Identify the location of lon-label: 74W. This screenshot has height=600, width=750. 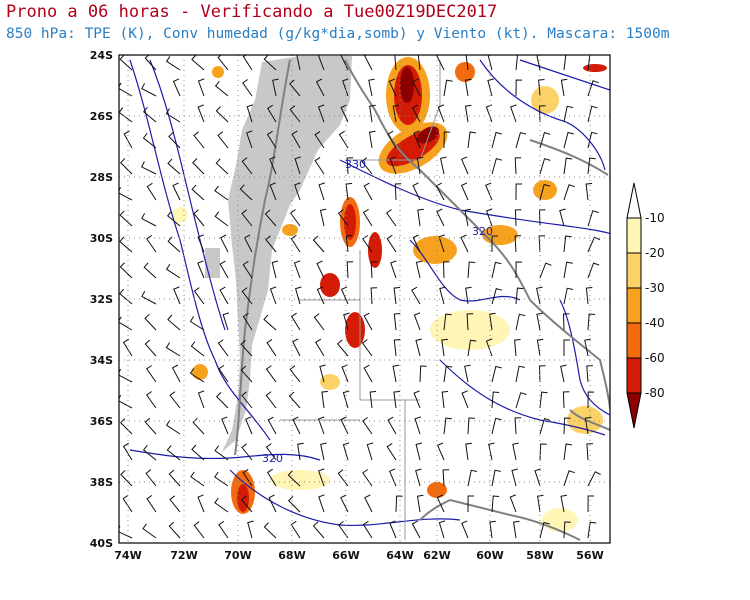
(127, 555).